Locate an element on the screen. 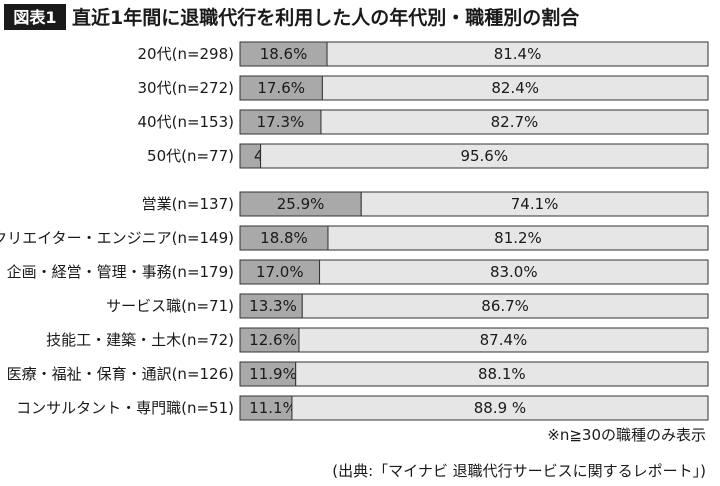 The width and height of the screenshot is (720, 486). row-label: 50代(n=77) is located at coordinates (190, 156).